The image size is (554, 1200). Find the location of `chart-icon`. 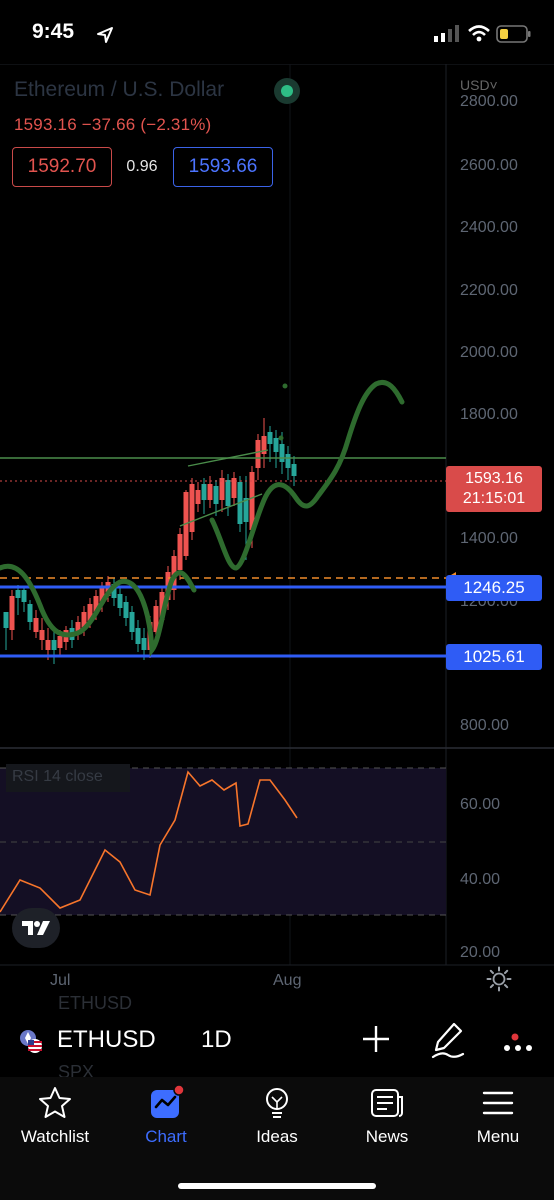

chart-icon is located at coordinates (167, 1101).